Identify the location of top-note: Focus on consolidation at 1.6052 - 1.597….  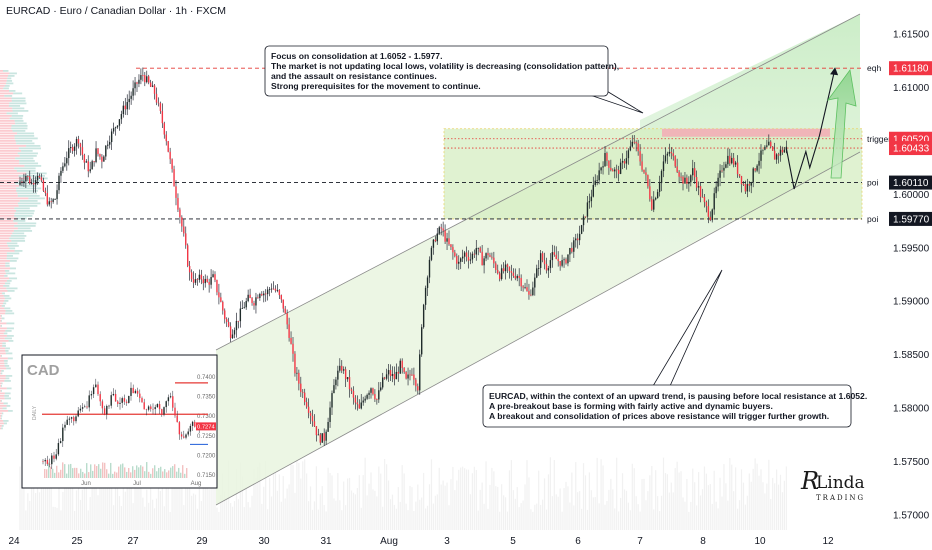
(441, 71).